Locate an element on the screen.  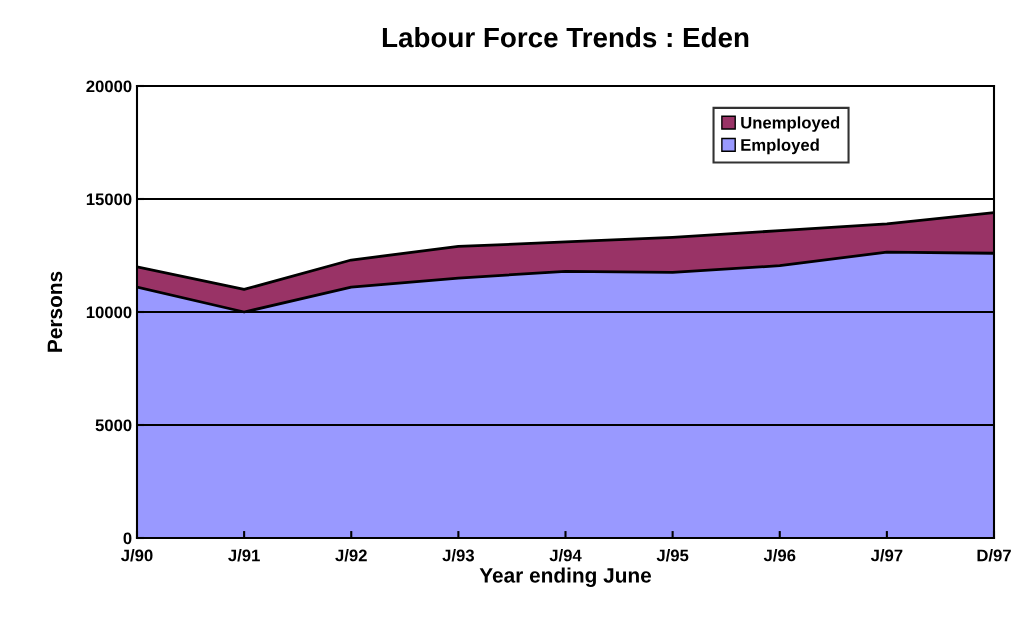
x-tick-label: J/93 is located at coordinates (458, 555).